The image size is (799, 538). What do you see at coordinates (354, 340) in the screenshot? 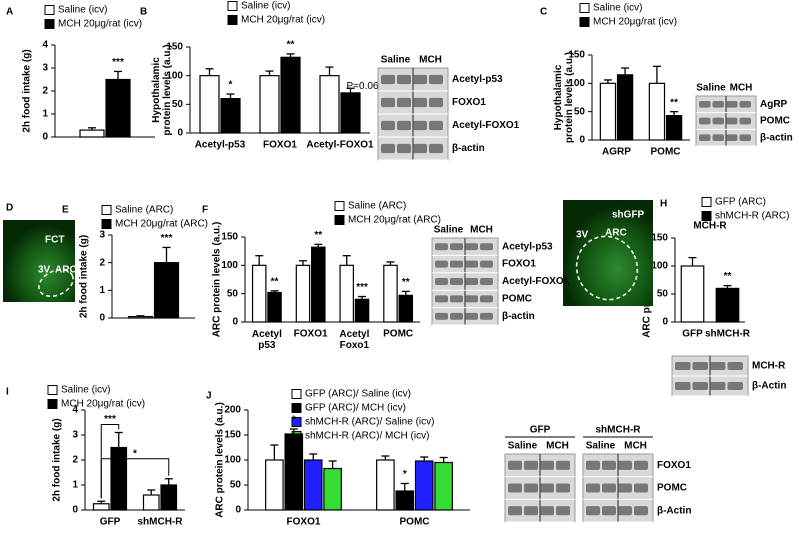
I see `x-tick-label: Acetyl Foxo1` at bounding box center [354, 340].